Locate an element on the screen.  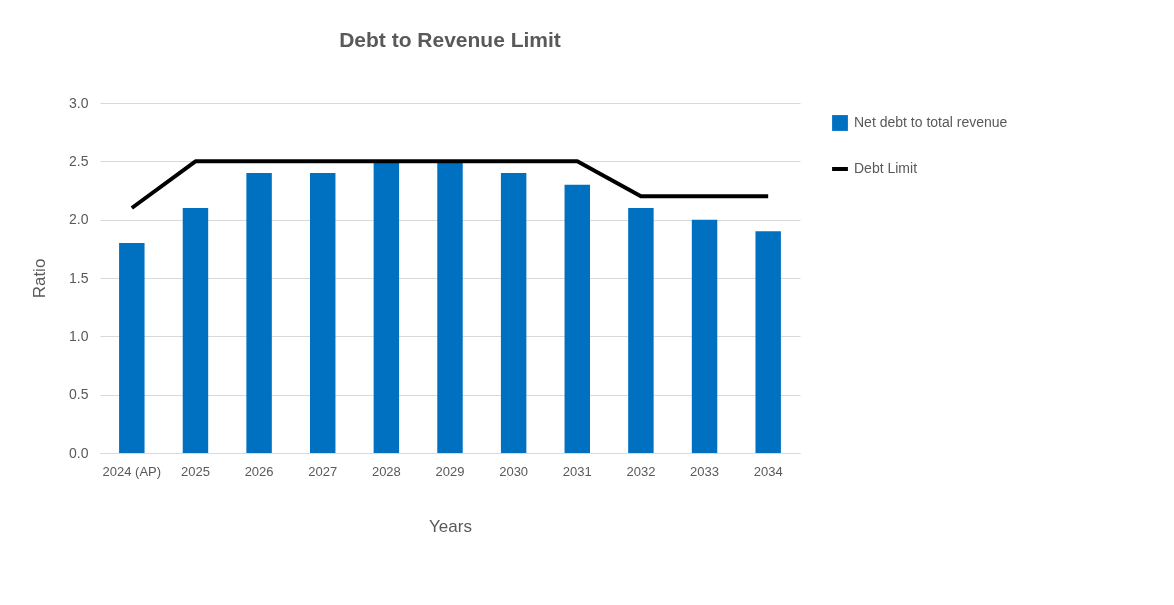
x-tick-label: 2025 is located at coordinates (195, 471).